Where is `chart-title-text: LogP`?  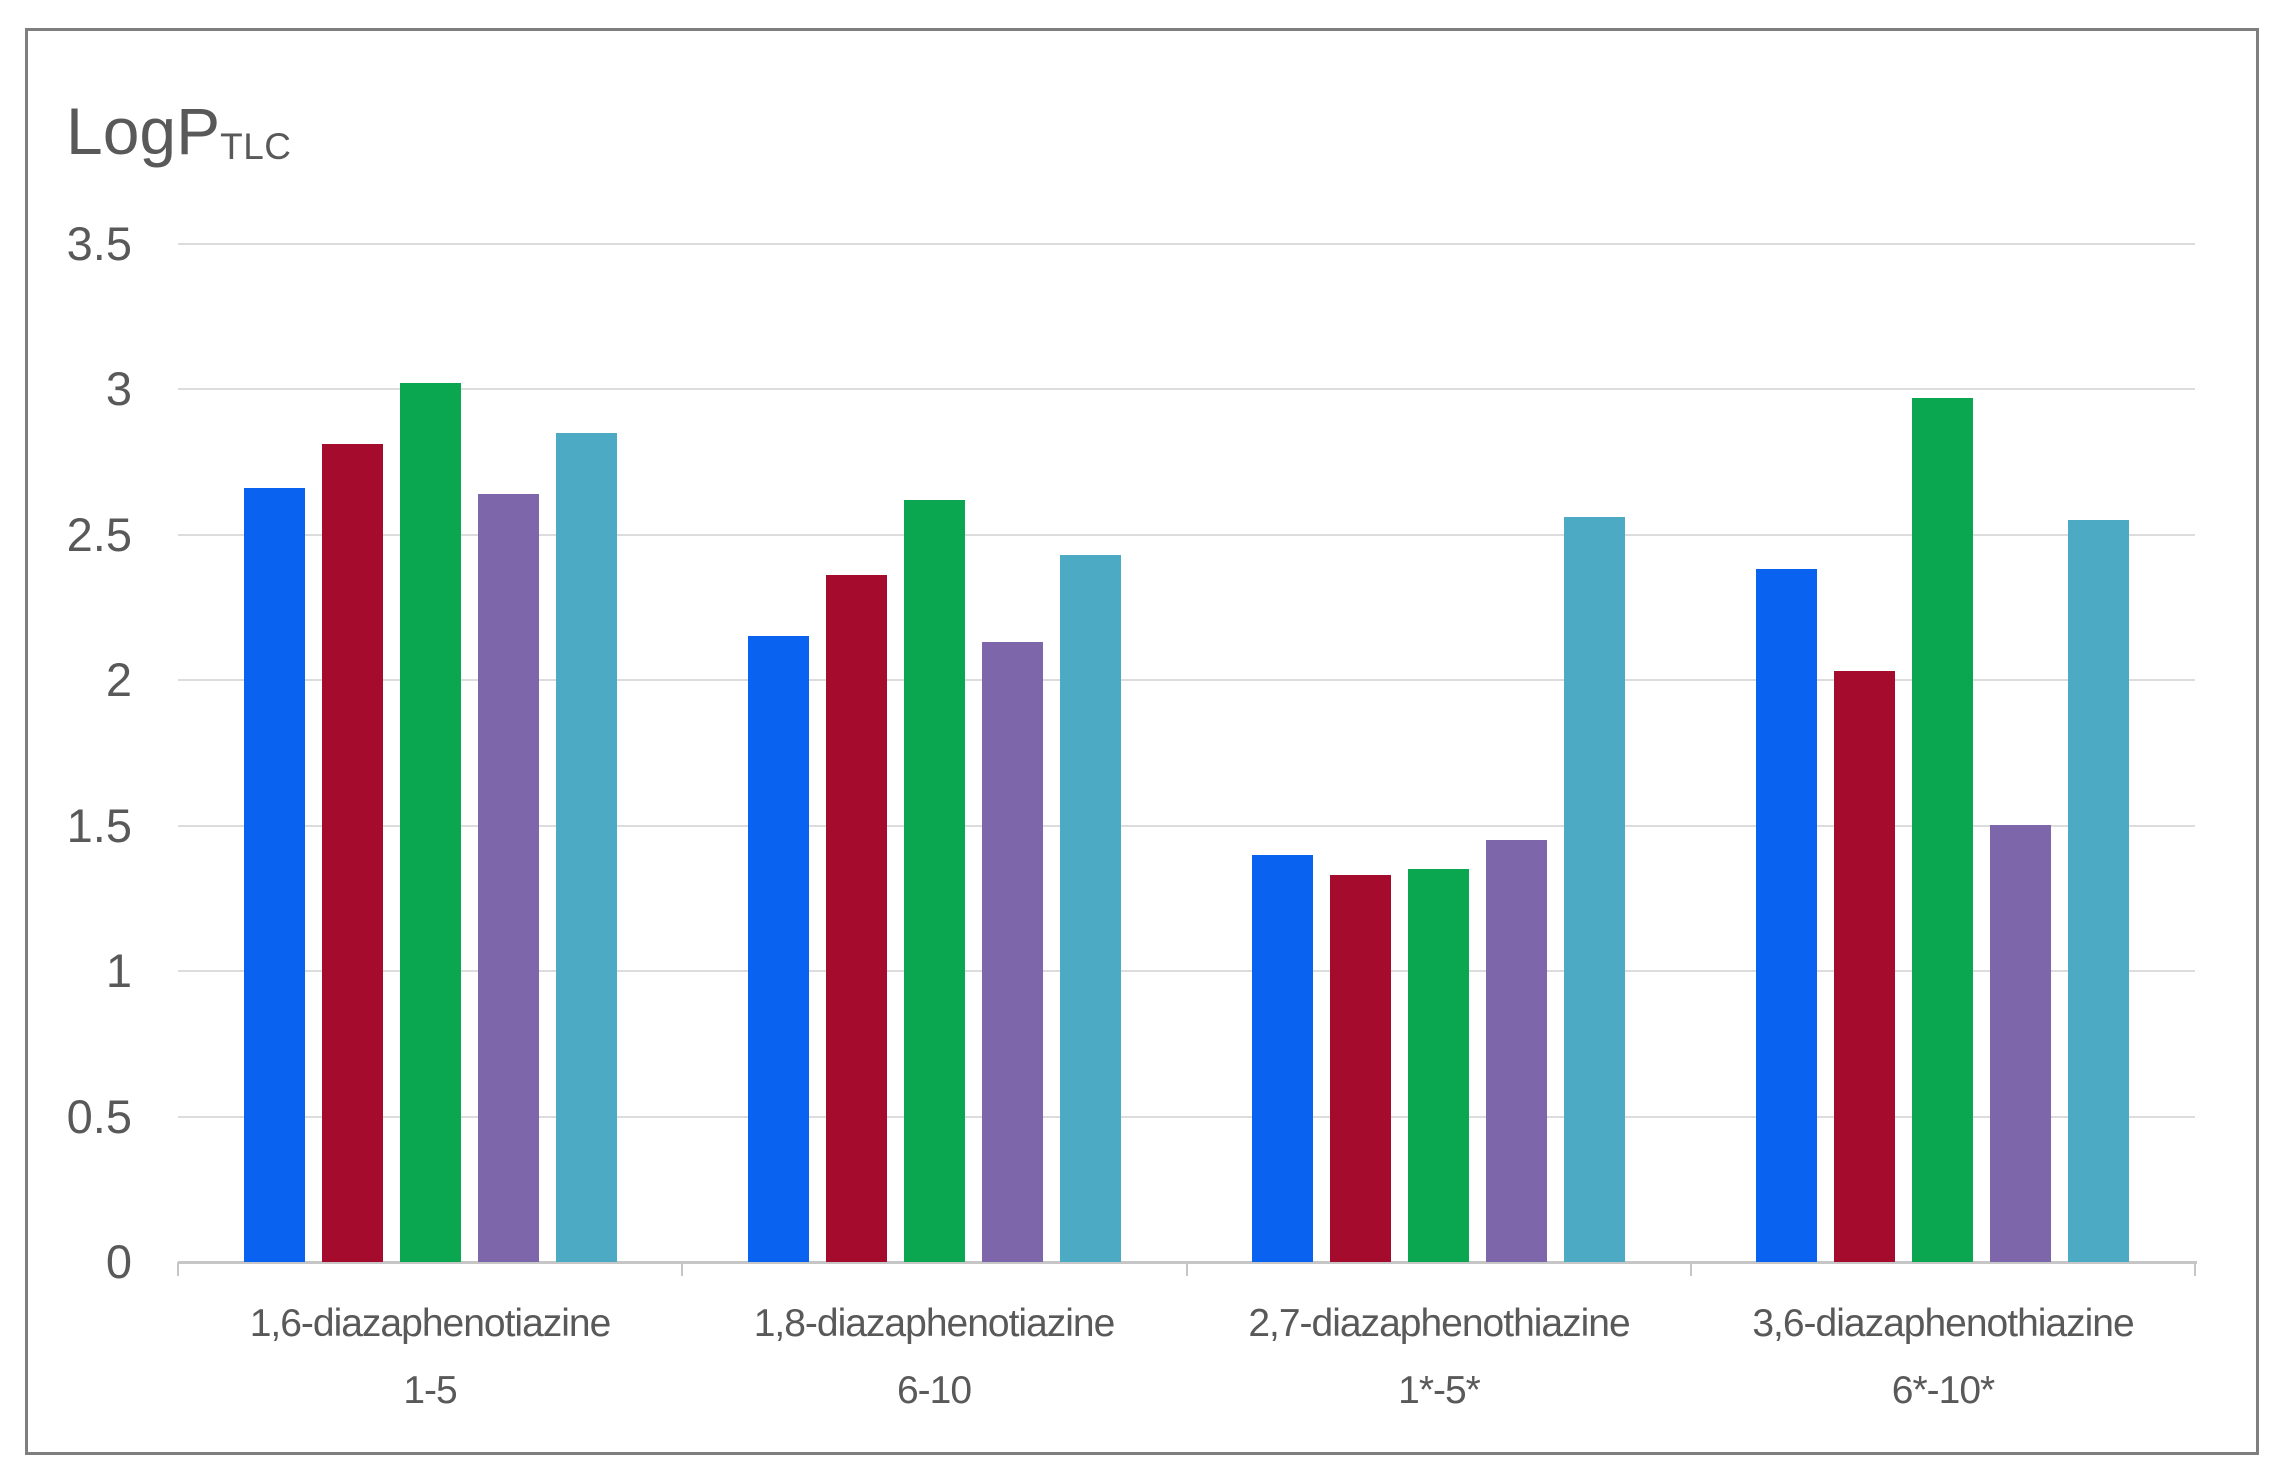 chart-title-text: LogP is located at coordinates (143, 131).